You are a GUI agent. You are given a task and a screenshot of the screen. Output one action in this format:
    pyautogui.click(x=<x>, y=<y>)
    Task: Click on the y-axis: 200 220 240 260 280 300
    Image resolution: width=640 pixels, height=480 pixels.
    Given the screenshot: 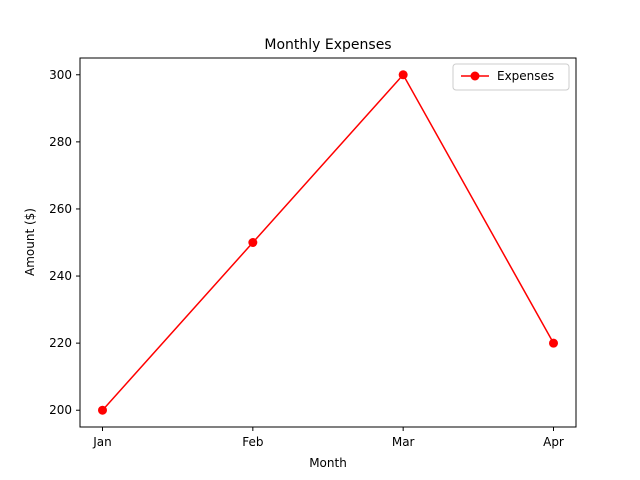 What is the action you would take?
    pyautogui.click(x=64, y=242)
    